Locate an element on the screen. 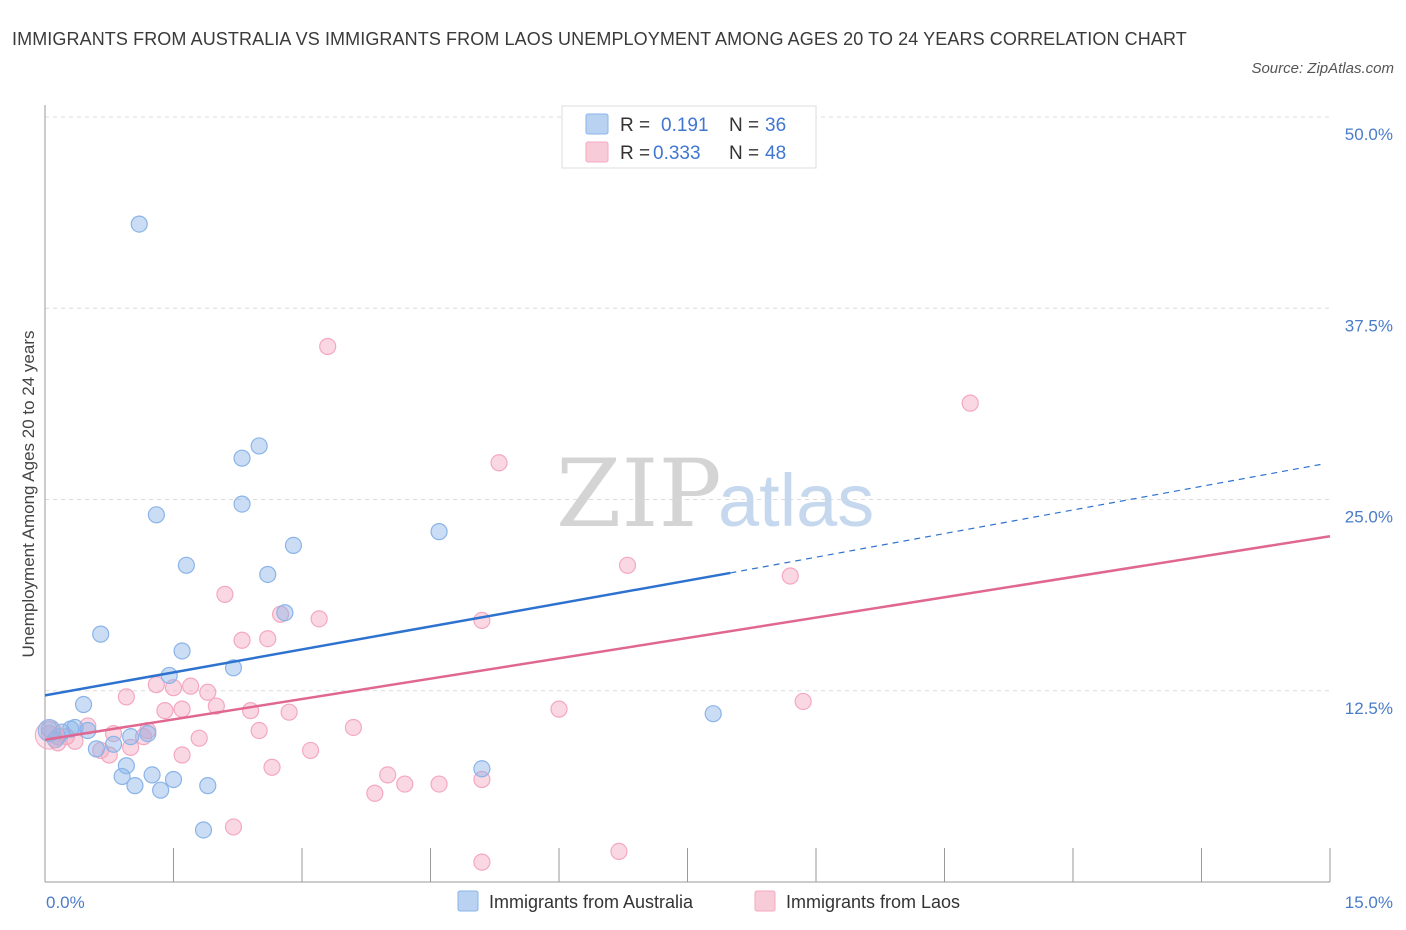 Image resolution: width=1406 pixels, height=930 pixels. stats-legend: R = 0.191 N = 36 R = 0.333 N = 48 is located at coordinates (689, 137).